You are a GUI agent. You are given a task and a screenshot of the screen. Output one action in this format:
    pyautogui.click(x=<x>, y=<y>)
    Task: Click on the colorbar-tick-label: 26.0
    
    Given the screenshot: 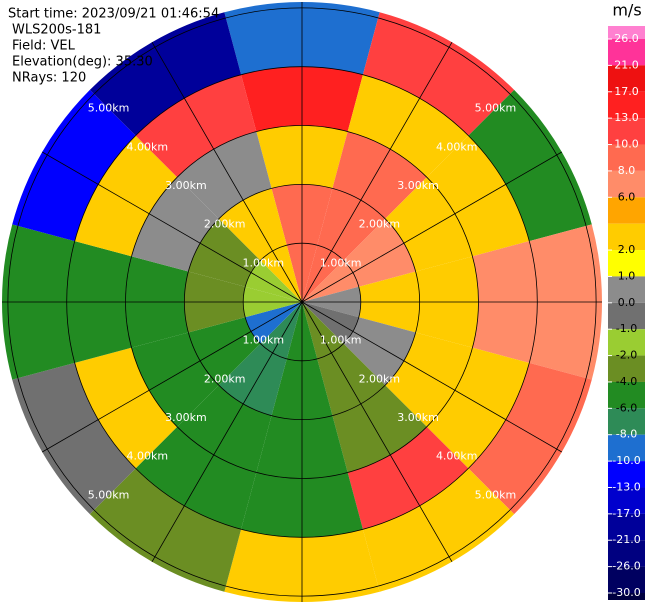 What is the action you would take?
    pyautogui.click(x=626, y=38)
    